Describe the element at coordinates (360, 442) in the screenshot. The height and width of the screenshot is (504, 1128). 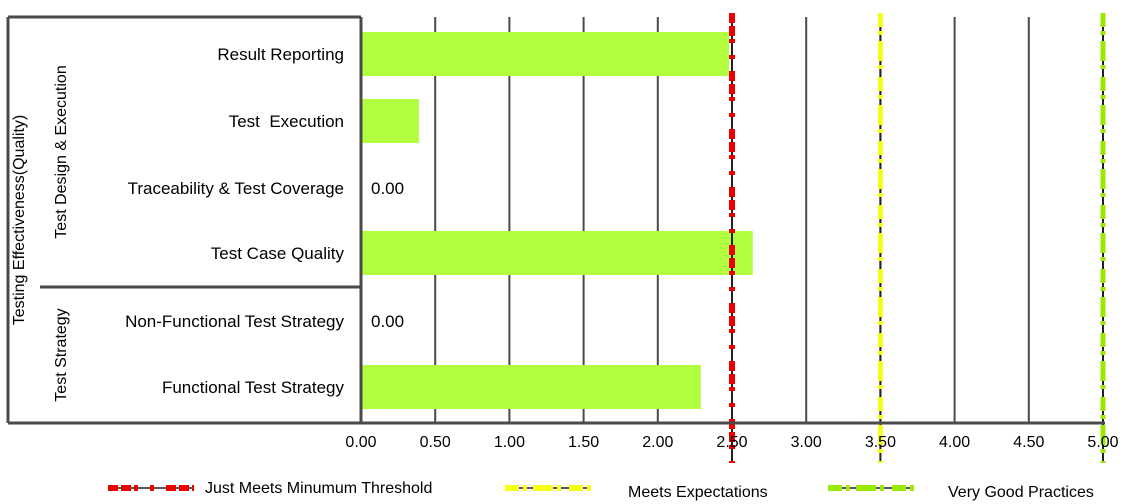
I see `x-tick-label: 0.00` at that location.